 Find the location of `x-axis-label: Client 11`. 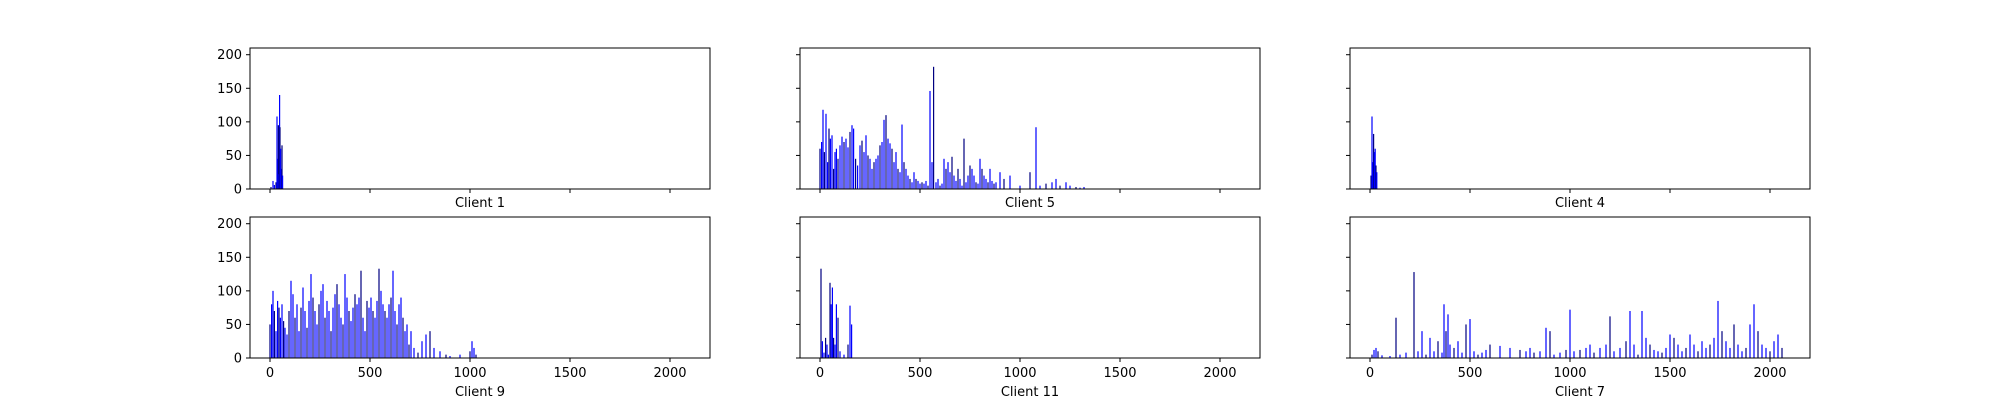

x-axis-label: Client 11 is located at coordinates (1030, 392).